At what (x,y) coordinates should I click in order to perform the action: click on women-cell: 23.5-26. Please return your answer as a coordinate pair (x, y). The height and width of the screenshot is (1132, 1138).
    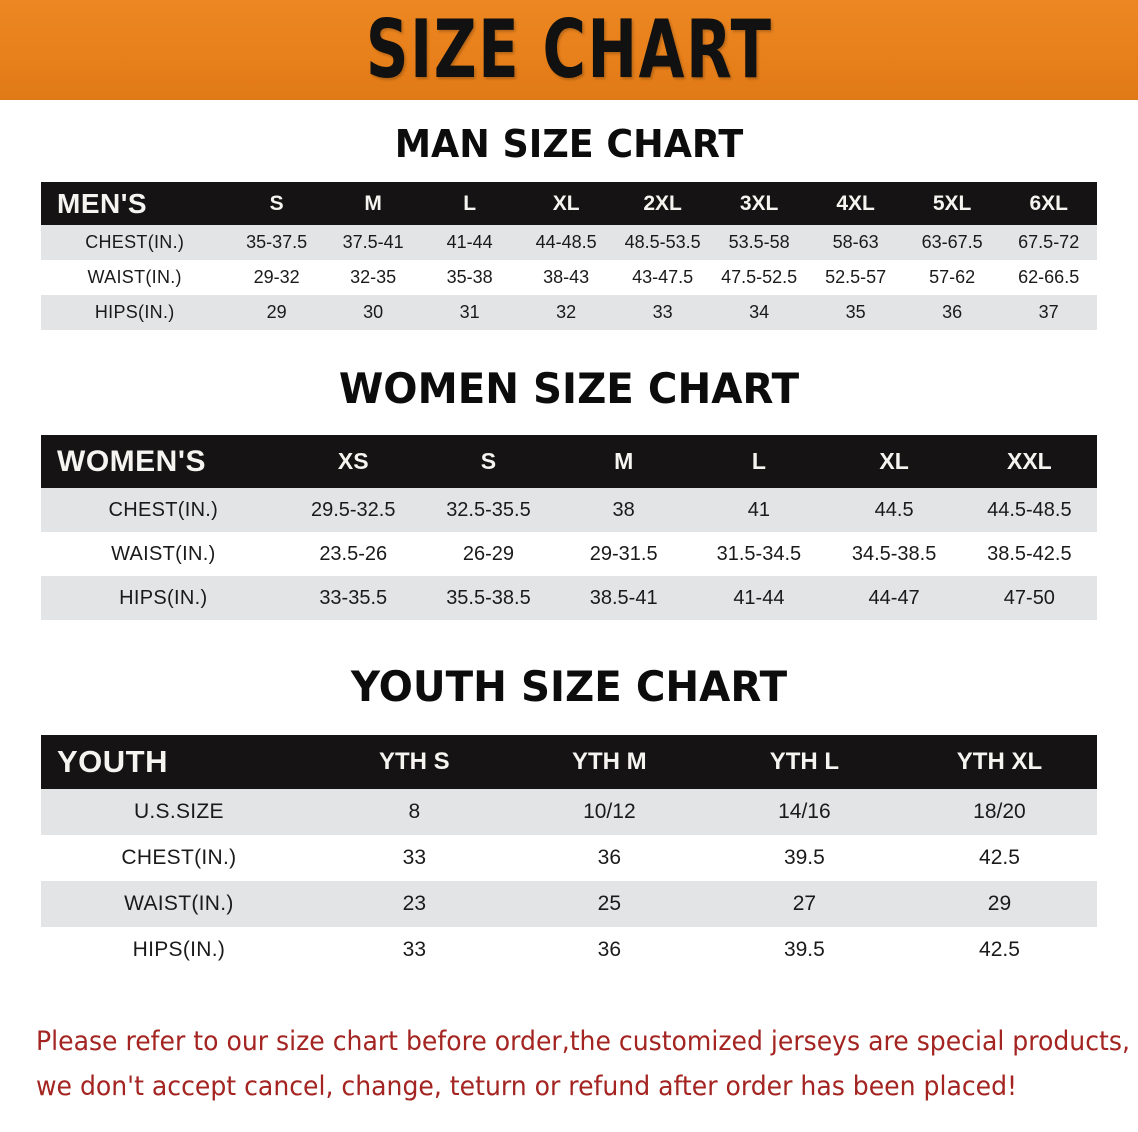
    Looking at the image, I should click on (353, 554).